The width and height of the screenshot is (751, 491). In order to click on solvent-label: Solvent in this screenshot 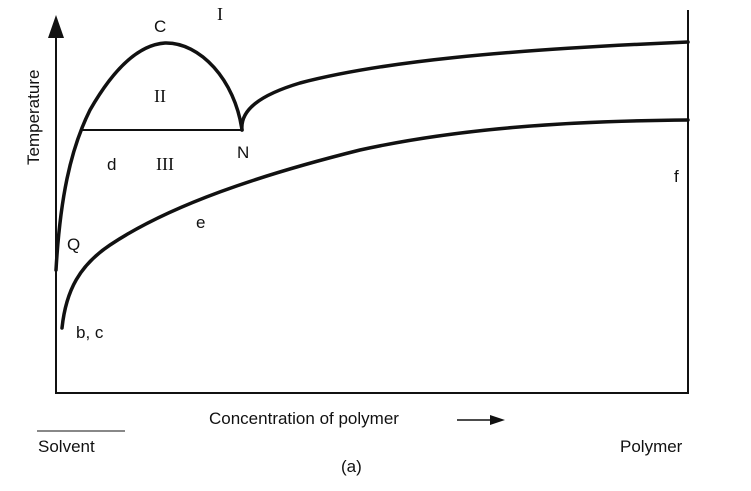, I will do `click(66, 446)`.